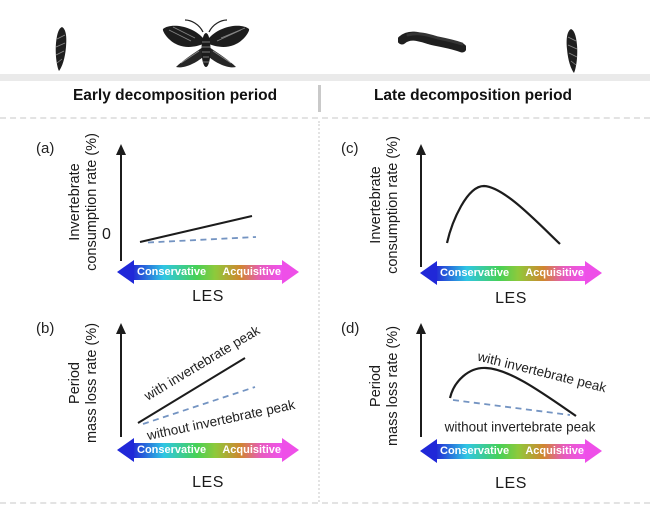  Describe the element at coordinates (208, 450) in the screenshot. I see `panel-b-les-gradient-arrow: Conservative Acquisitive` at that location.